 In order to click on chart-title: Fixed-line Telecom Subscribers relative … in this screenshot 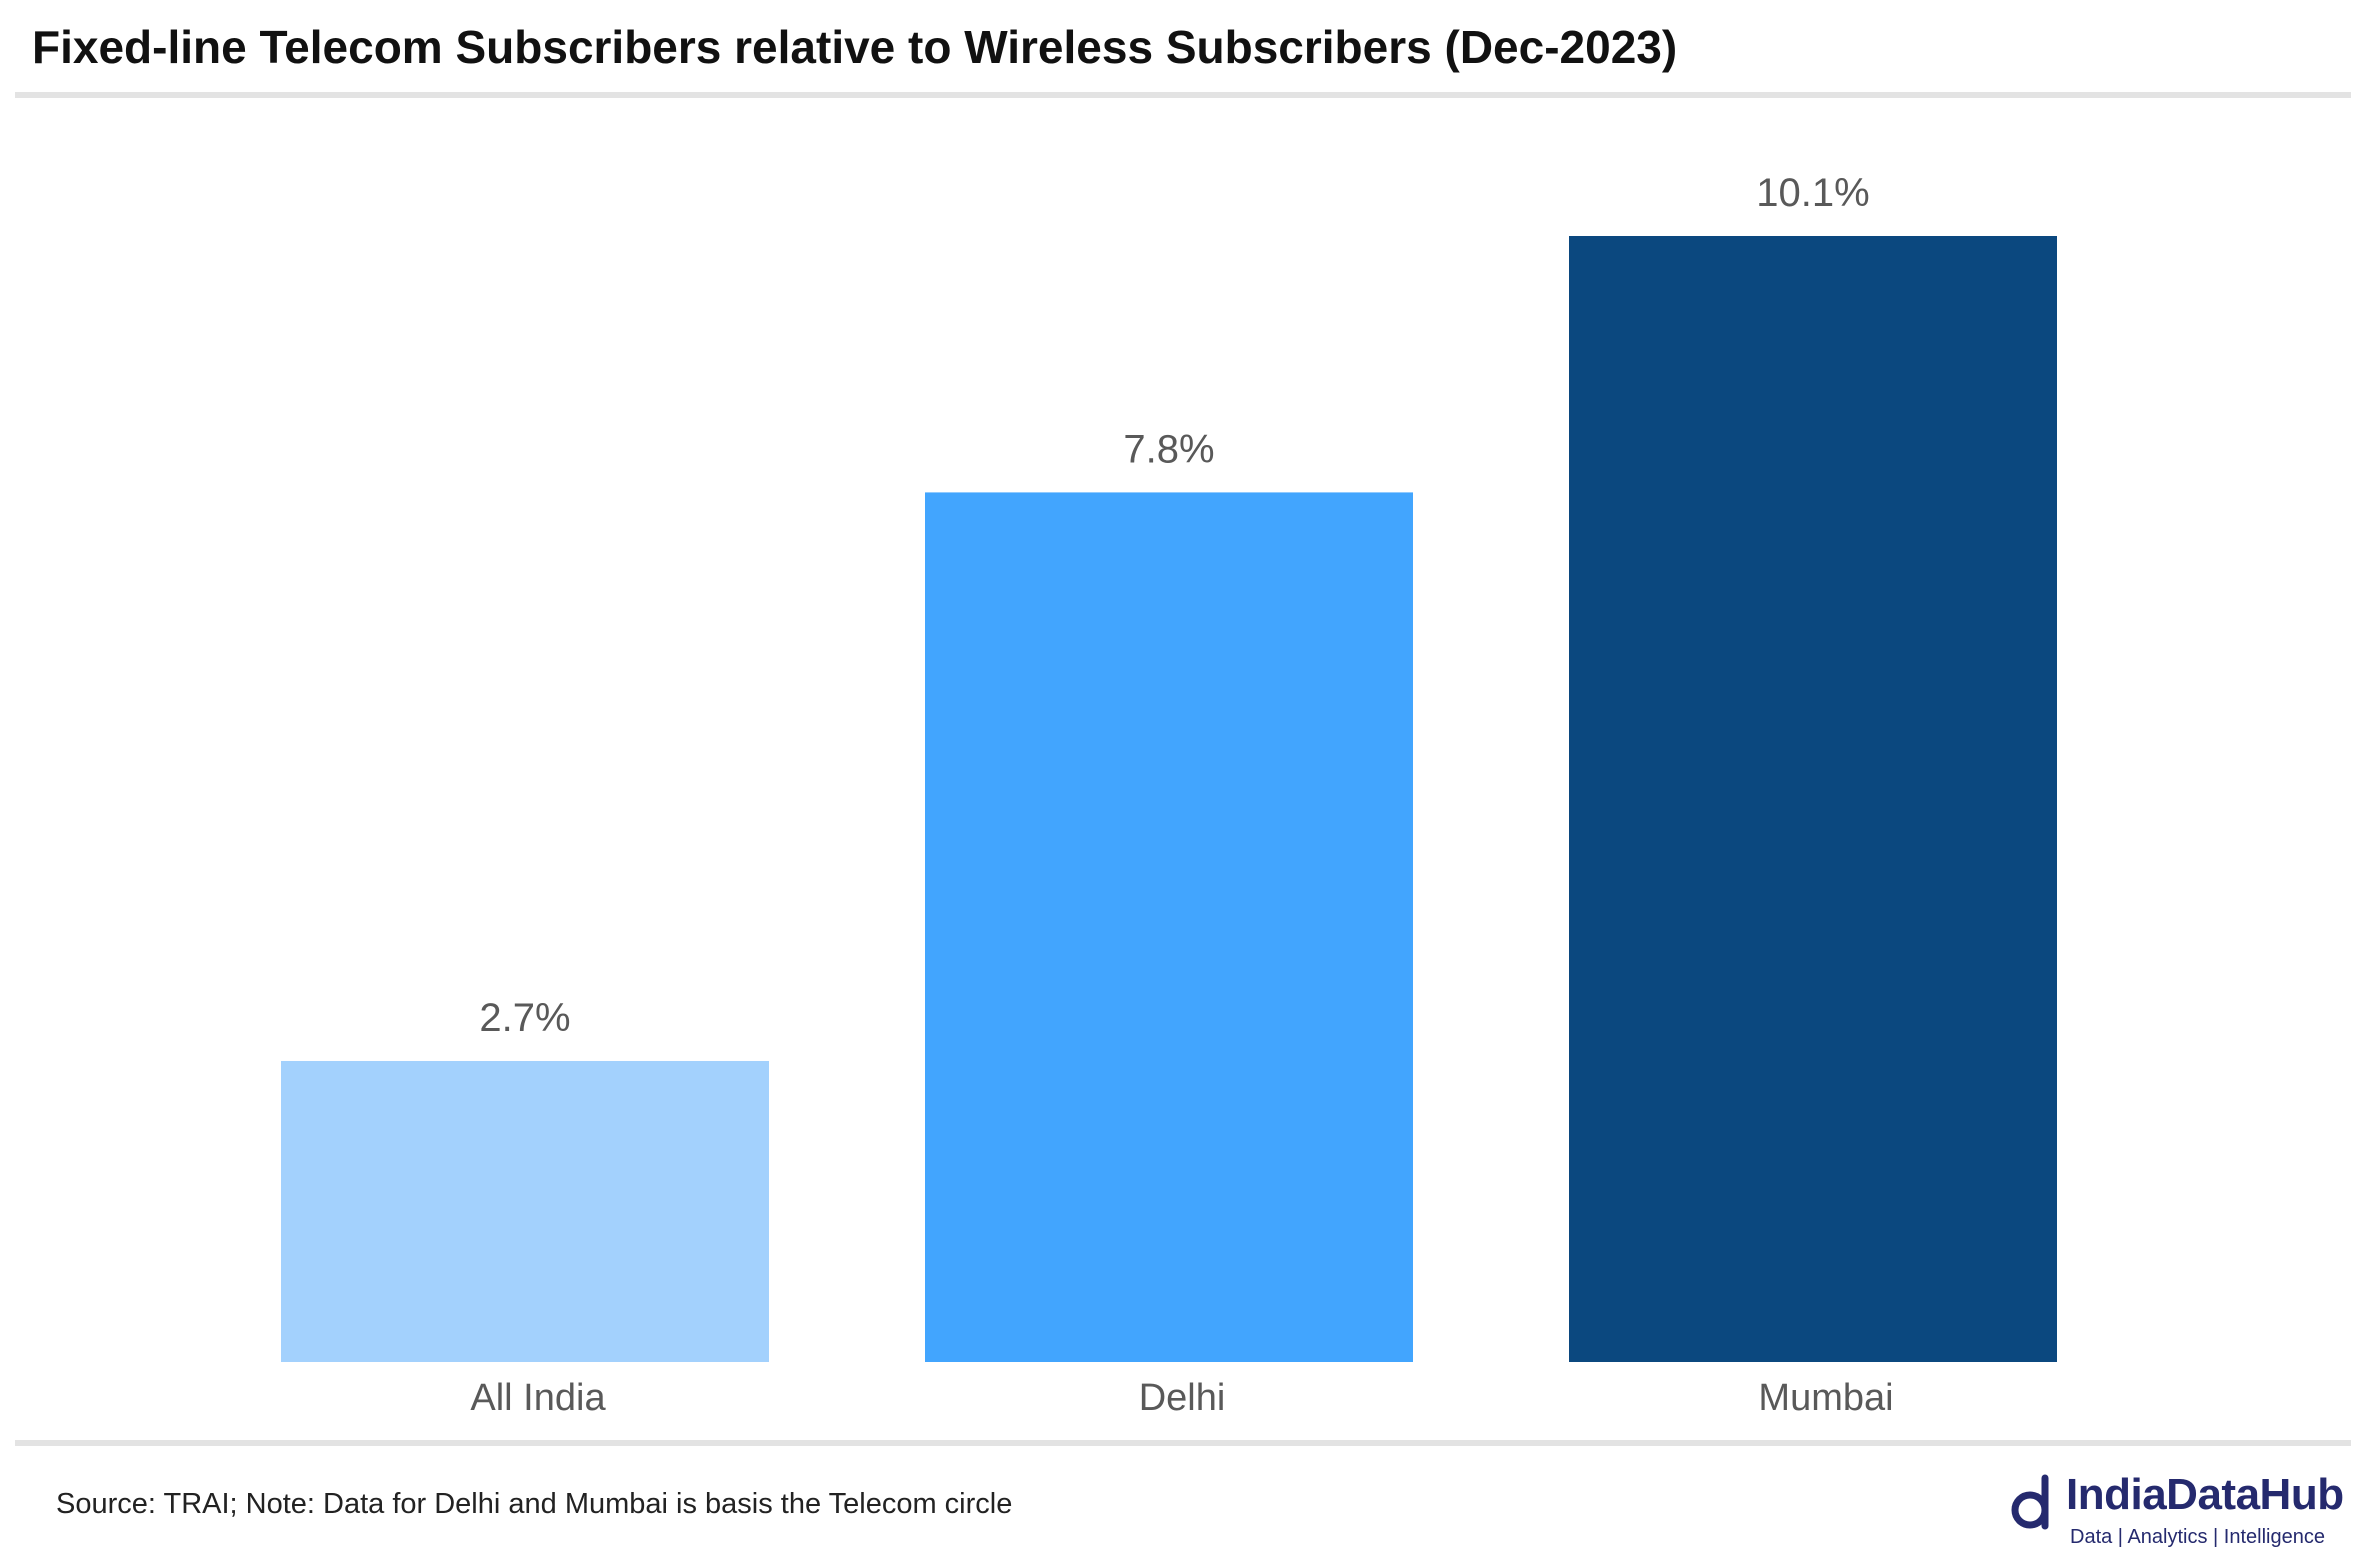, I will do `click(855, 47)`.